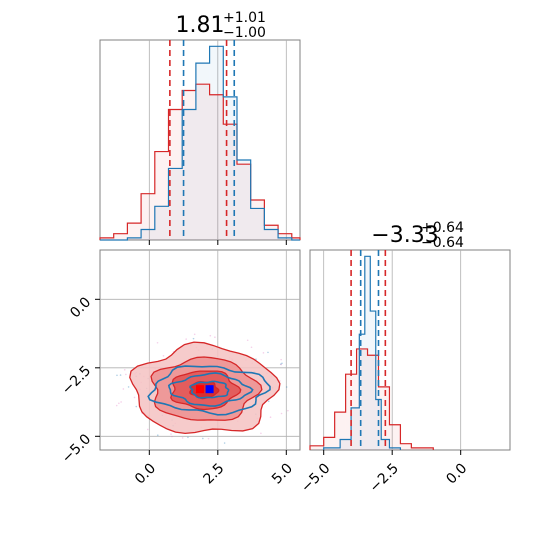 The width and height of the screenshot is (550, 550). Describe the element at coordinates (214, 473) in the screenshot. I see `x-tick-label: 2.5` at that location.